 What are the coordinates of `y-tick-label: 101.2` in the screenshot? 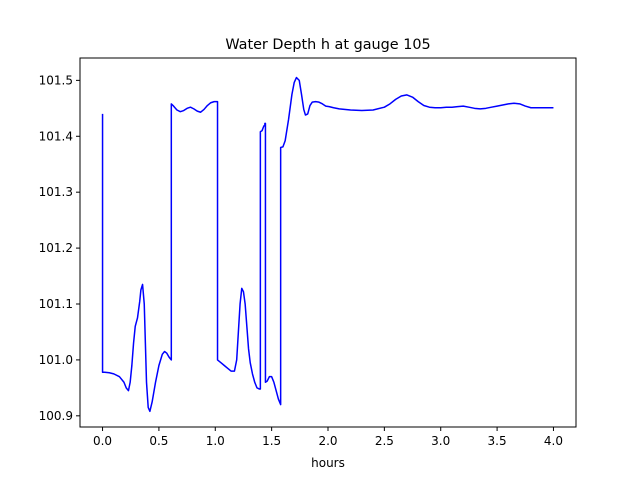 It's located at (56, 248).